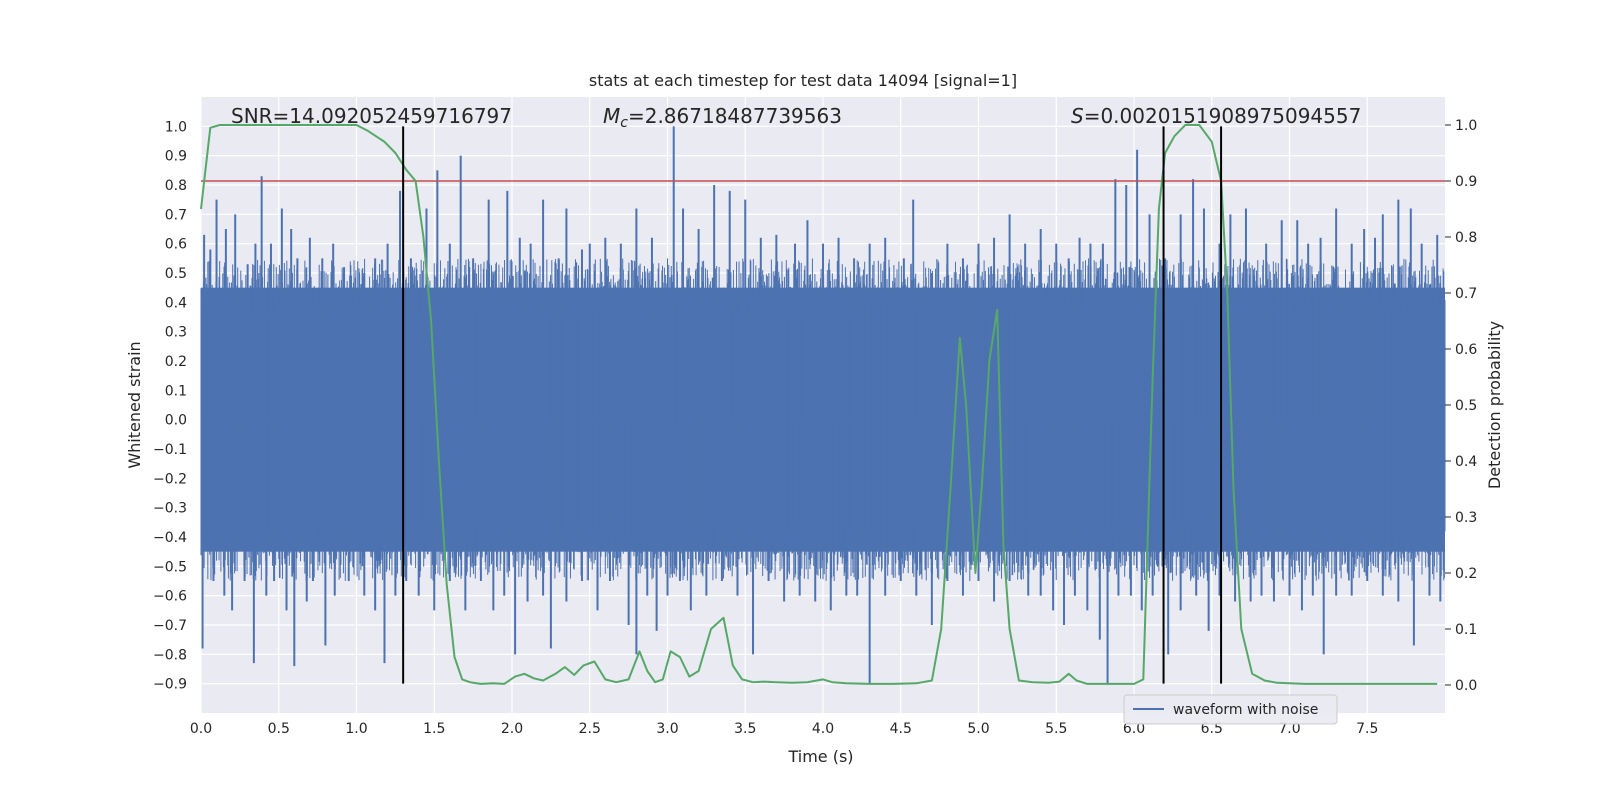 The height and width of the screenshot is (800, 1600). Describe the element at coordinates (176, 186) in the screenshot. I see `y-tick-label: 0.8` at that location.